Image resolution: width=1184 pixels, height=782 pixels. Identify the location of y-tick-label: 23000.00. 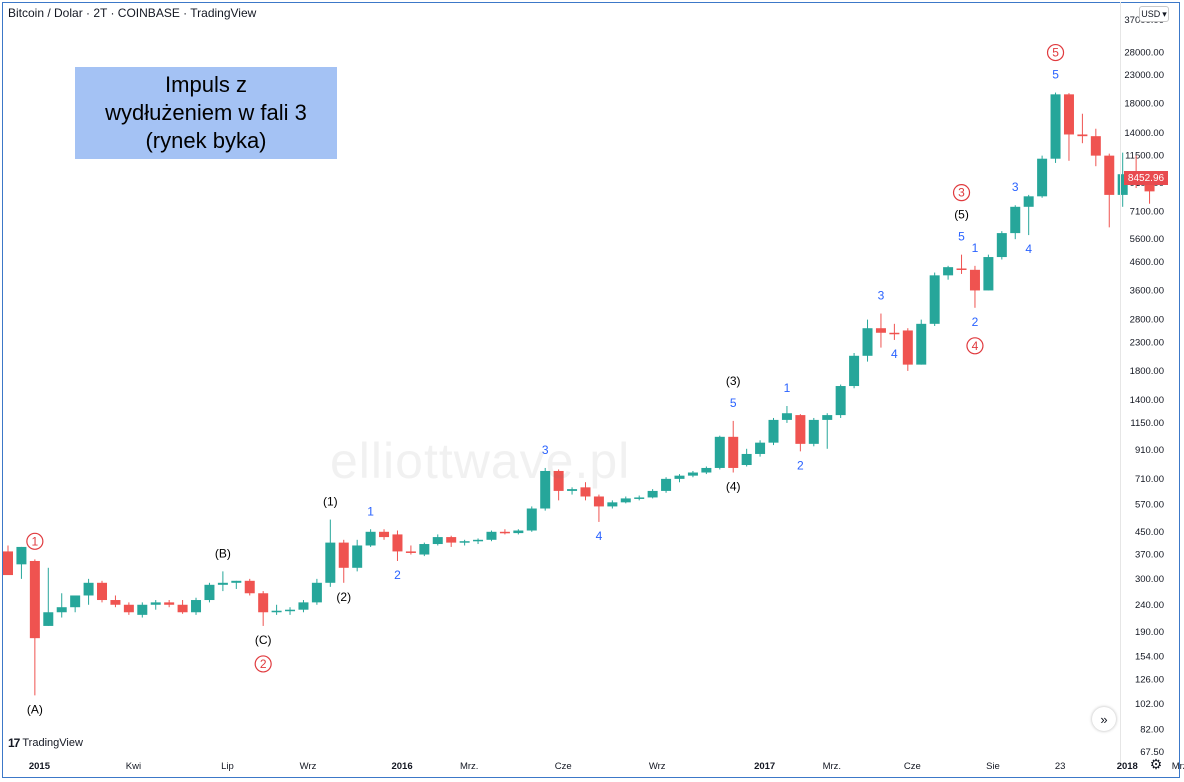
(1144, 75).